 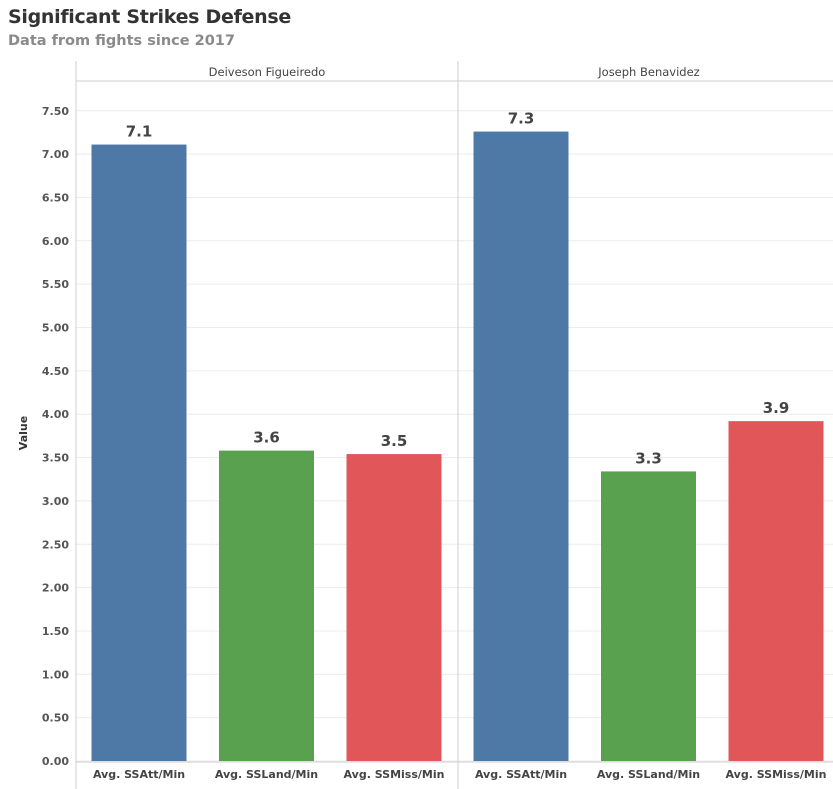 I want to click on data-label: 3.3, so click(x=648, y=458).